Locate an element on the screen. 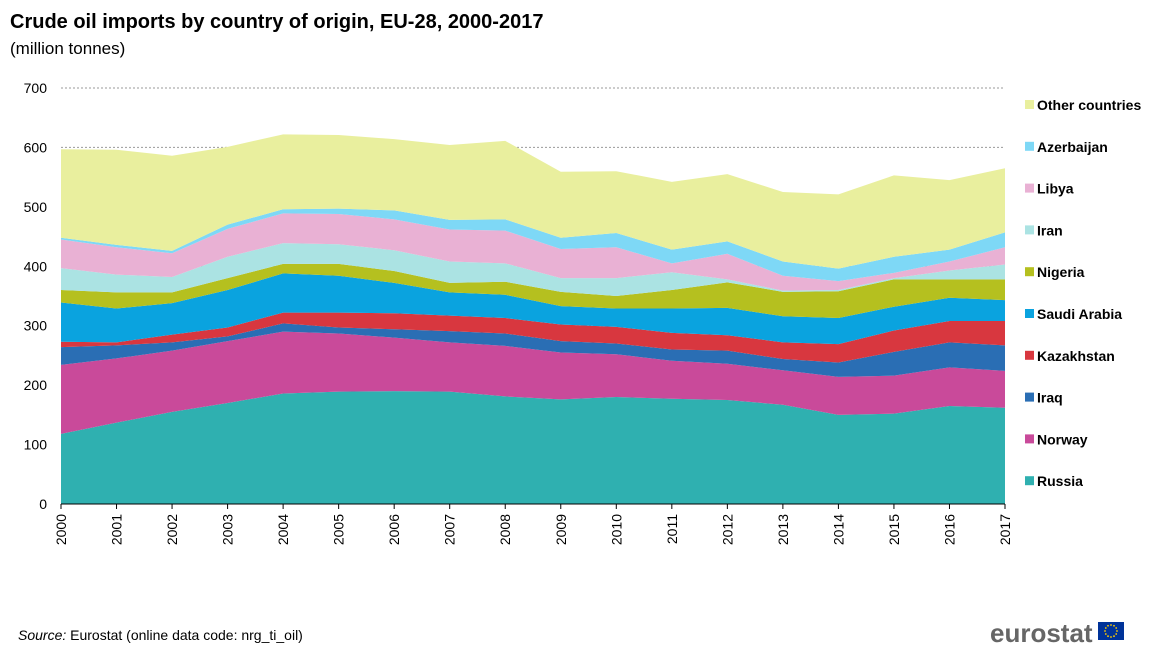 Image resolution: width=1168 pixels, height=650 pixels. x-tick-label: 2015 is located at coordinates (894, 529).